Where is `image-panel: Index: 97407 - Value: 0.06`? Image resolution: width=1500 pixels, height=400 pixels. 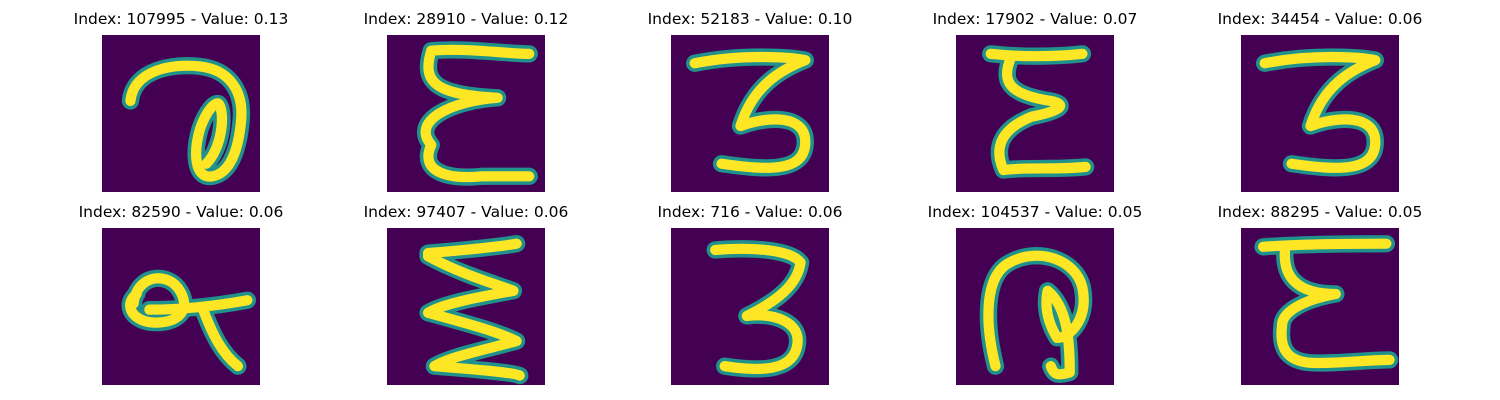 image-panel: Index: 97407 - Value: 0.06 is located at coordinates (466, 294).